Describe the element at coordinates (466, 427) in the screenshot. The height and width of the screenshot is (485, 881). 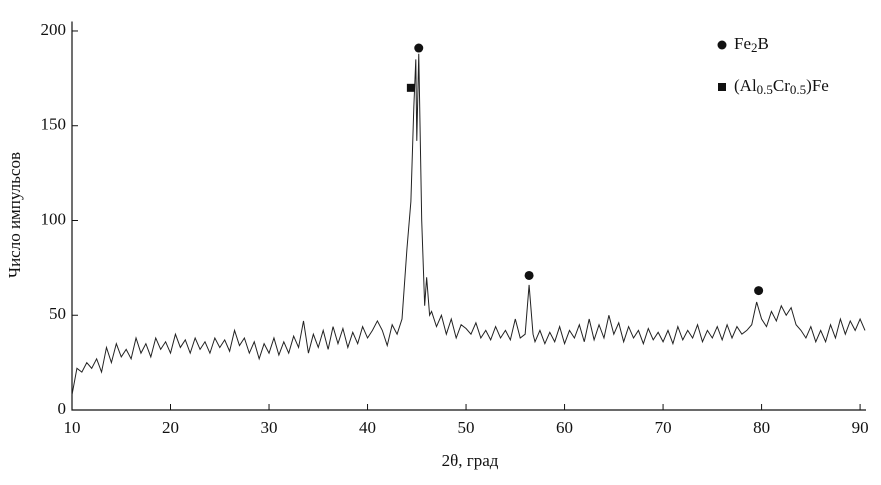
I see `x-tick-label: 50` at that location.